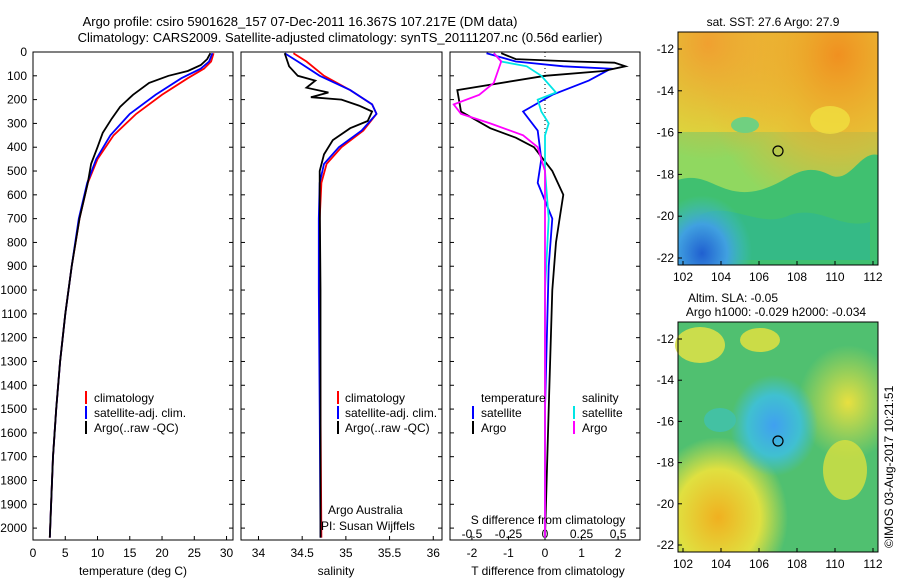 The height and width of the screenshot is (580, 900). Describe the element at coordinates (666, 339) in the screenshot. I see `map-lat-label: -12` at that location.